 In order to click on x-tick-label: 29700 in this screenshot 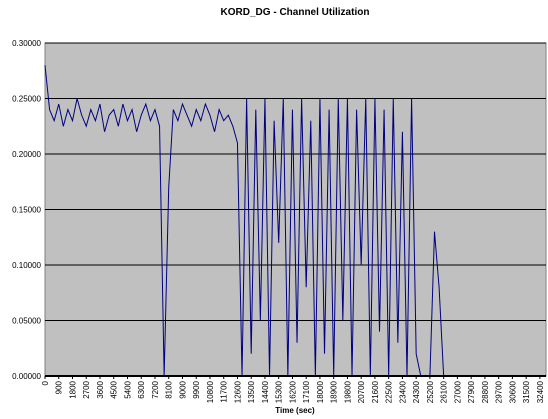, I will do `click(499, 391)`.